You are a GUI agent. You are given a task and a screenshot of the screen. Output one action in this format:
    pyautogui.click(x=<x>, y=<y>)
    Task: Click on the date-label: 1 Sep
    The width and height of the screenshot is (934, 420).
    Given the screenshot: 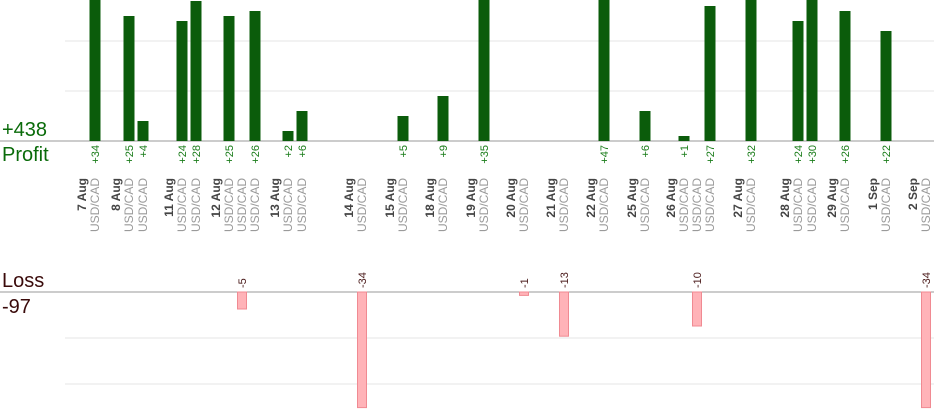 What is the action you would take?
    pyautogui.click(x=873, y=194)
    